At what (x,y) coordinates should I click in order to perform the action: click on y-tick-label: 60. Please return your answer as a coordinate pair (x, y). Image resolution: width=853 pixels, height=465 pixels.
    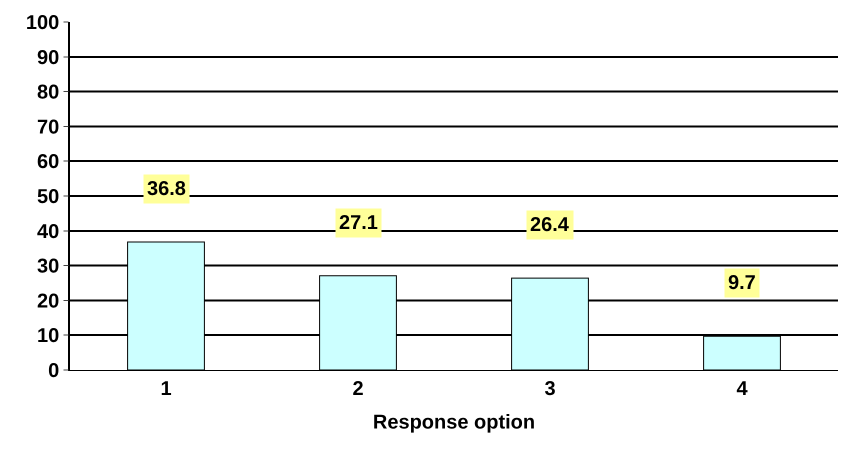
    Looking at the image, I should click on (48, 162).